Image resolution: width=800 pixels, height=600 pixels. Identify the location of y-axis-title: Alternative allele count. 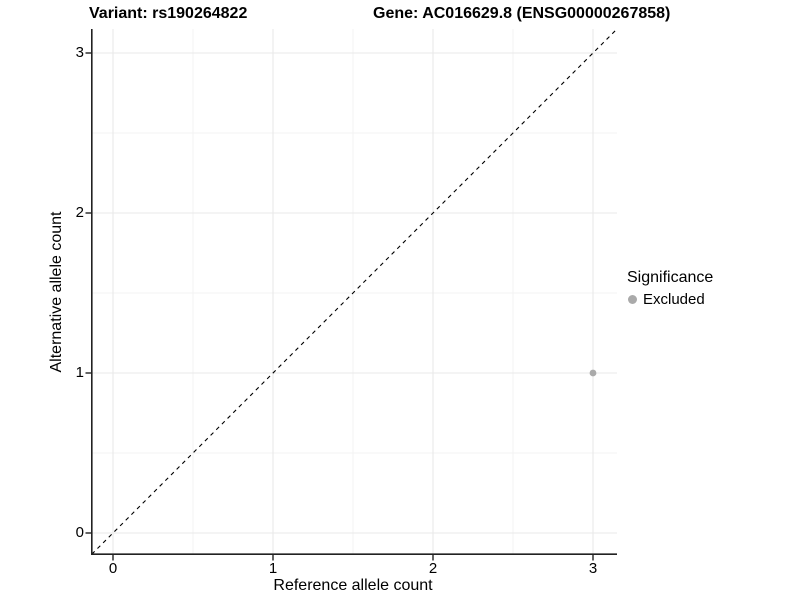
(56, 292).